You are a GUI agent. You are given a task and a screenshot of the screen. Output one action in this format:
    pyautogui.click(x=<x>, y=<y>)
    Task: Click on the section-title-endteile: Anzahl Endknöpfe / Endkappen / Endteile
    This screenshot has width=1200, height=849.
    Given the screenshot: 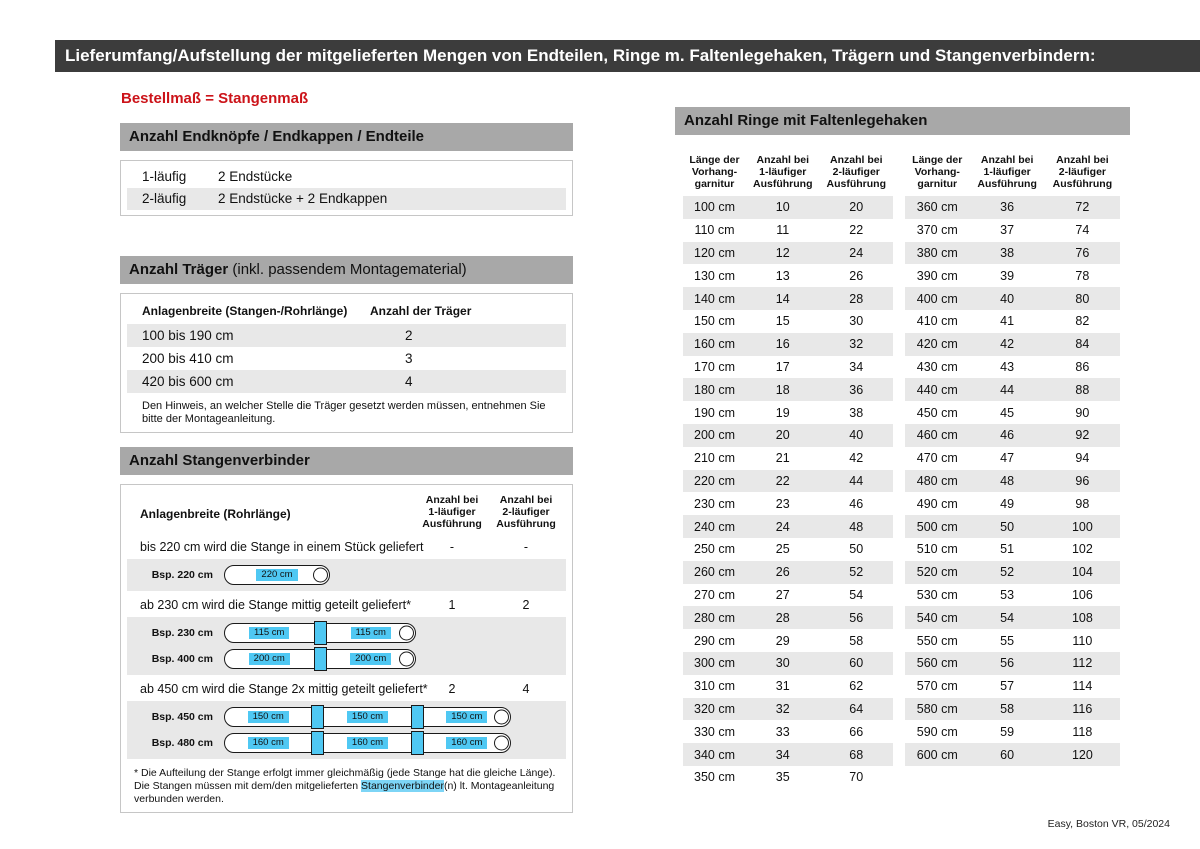 What is the action you would take?
    pyautogui.click(x=277, y=136)
    